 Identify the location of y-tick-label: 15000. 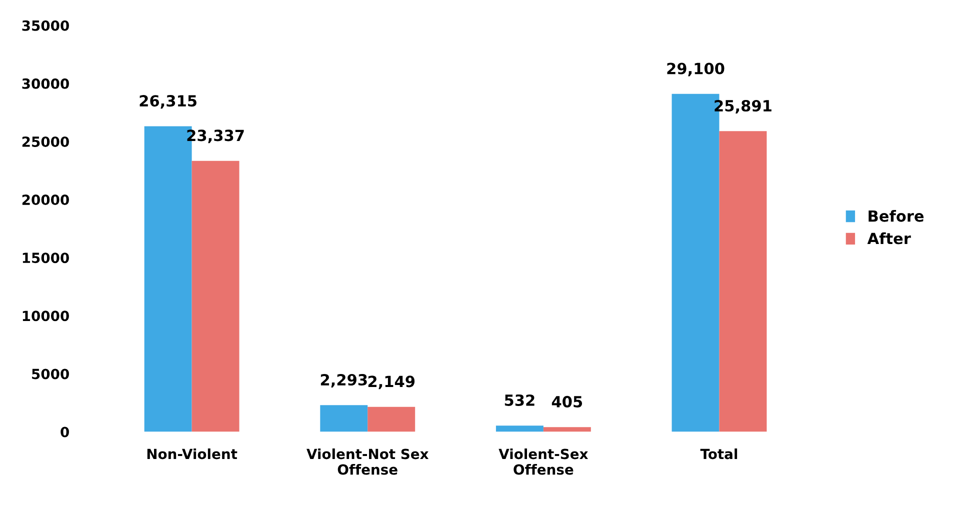
(45, 258).